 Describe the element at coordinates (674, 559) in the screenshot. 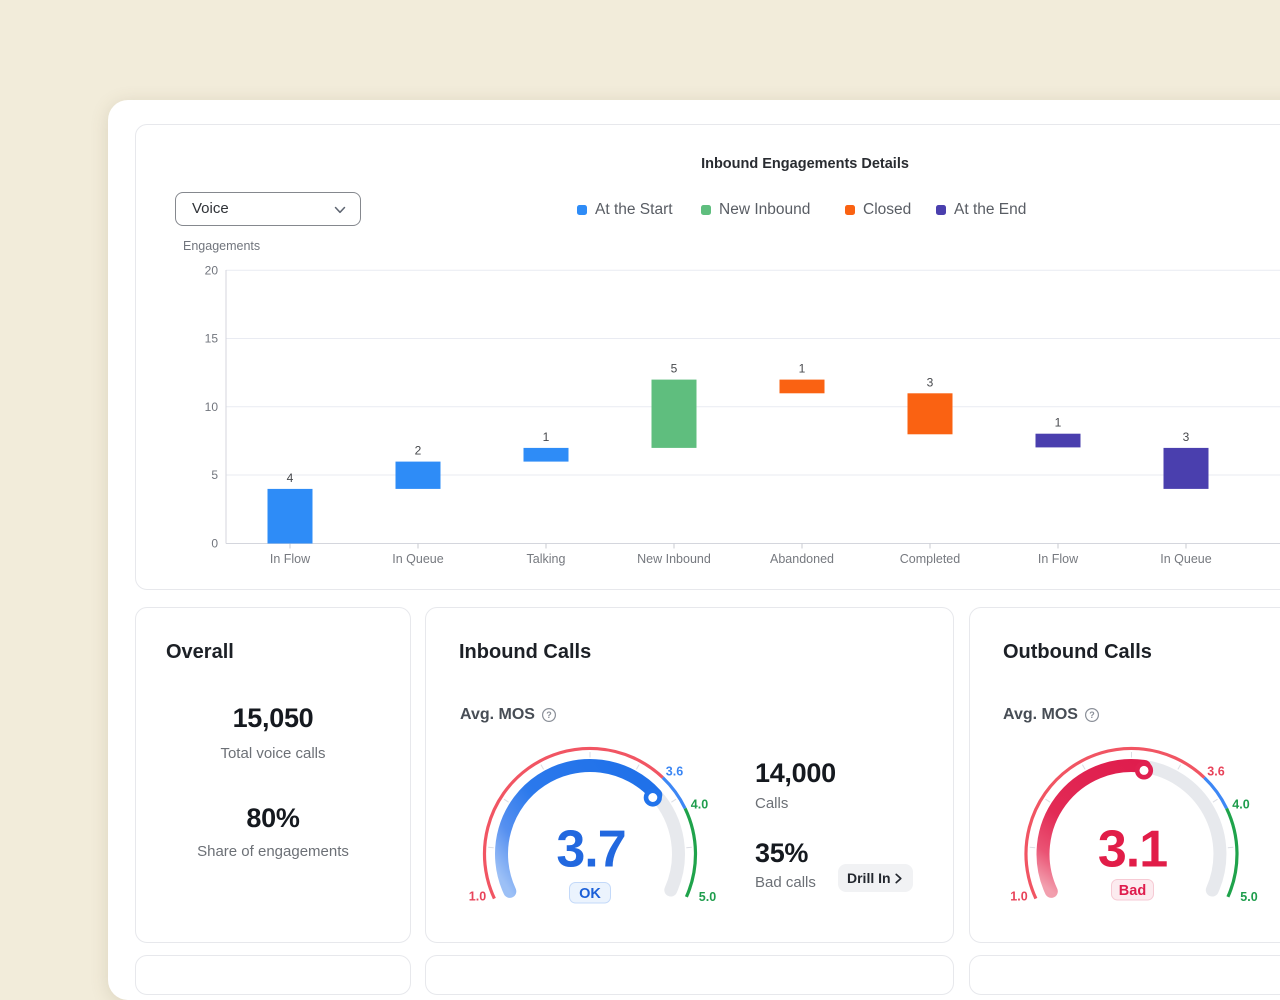

I see `svg-text: New Inbound` at that location.